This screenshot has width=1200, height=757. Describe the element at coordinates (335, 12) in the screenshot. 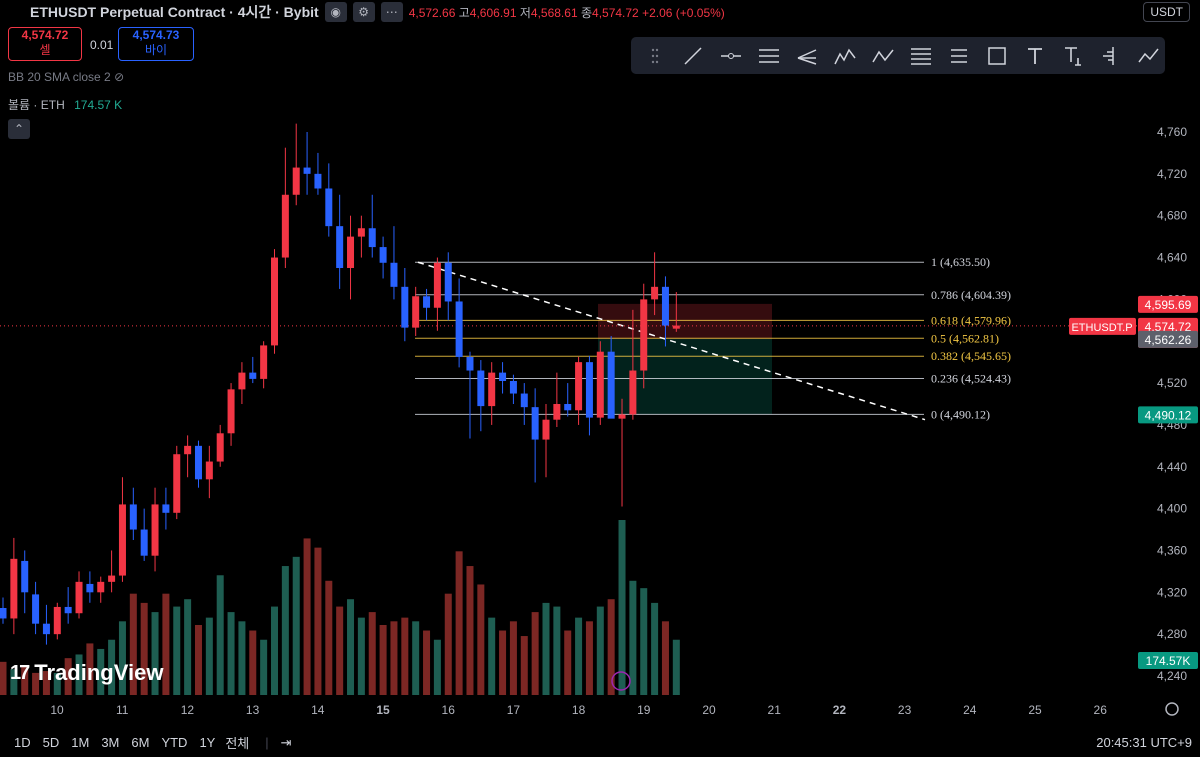

I see `eye-icon: ◉` at that location.